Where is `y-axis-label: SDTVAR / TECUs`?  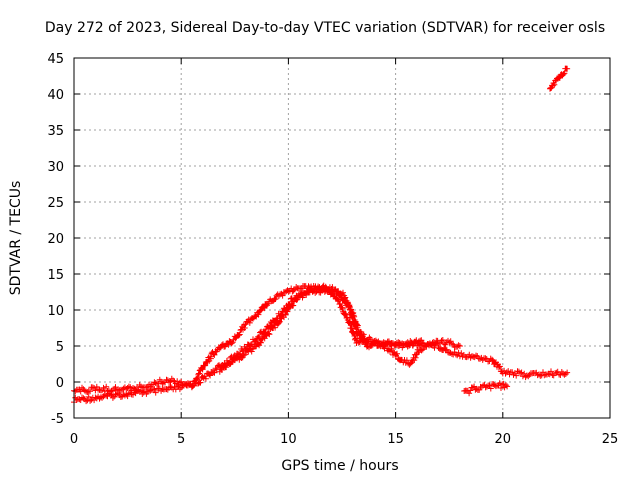 y-axis-label: SDTVAR / TECUs is located at coordinates (16, 238).